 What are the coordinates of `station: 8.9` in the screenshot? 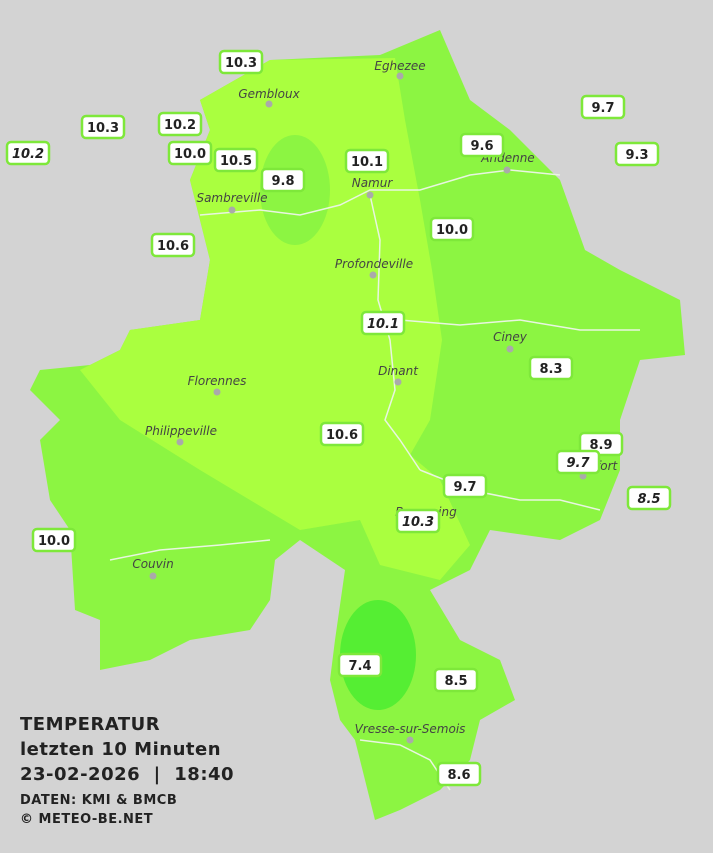 It's located at (601, 444).